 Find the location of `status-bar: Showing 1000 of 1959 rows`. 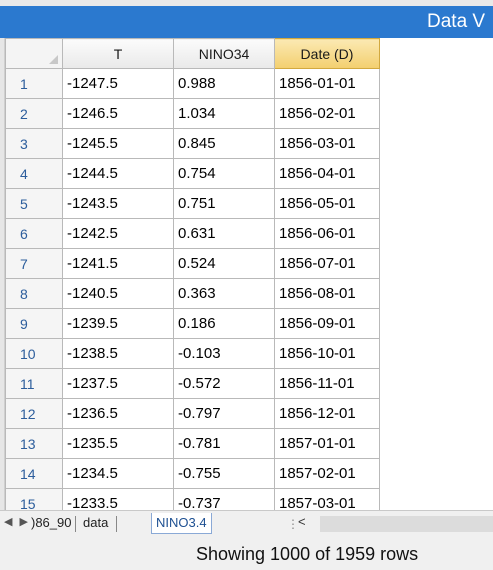

status-bar: Showing 1000 of 1959 rows is located at coordinates (246, 554).